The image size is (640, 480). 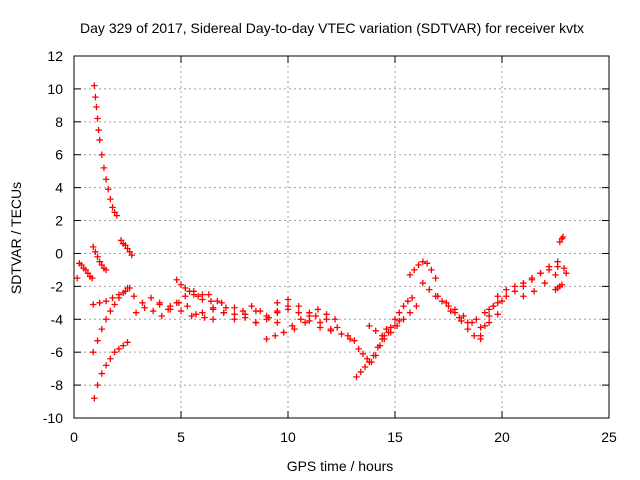 I want to click on x-tick-label: 20, so click(x=502, y=437).